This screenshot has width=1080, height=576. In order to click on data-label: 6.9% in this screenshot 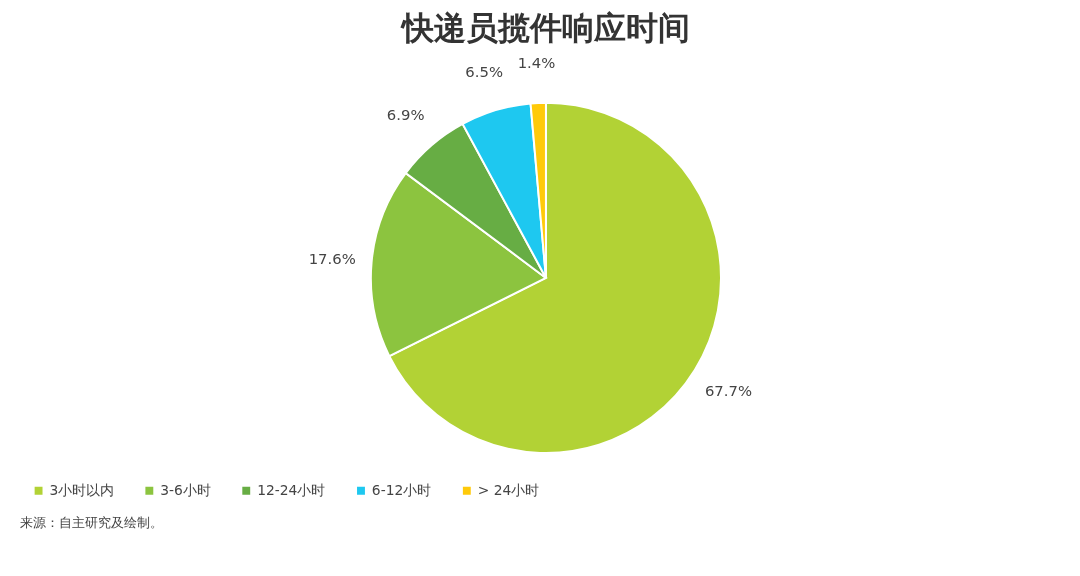, I will do `click(405, 115)`.